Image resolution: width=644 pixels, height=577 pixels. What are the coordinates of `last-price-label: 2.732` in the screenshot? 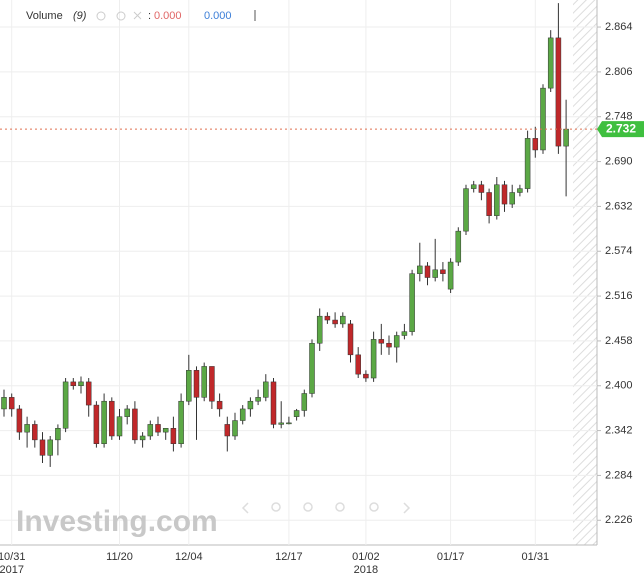 It's located at (621, 128).